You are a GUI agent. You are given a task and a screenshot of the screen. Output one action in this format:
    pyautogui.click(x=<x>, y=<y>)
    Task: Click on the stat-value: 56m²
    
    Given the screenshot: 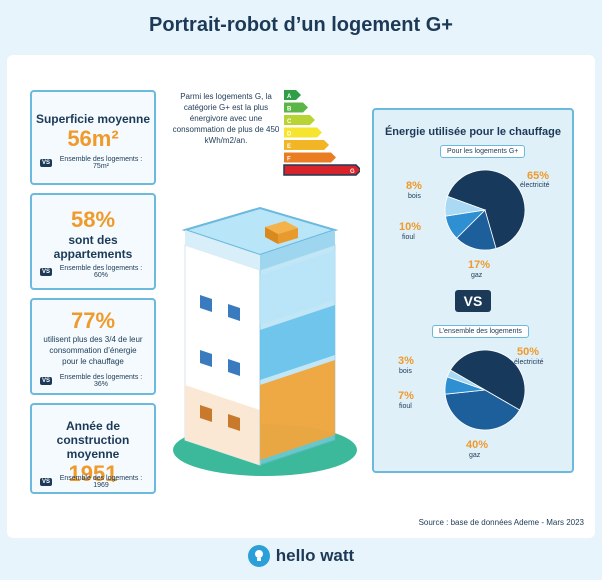 What is the action you would take?
    pyautogui.click(x=93, y=138)
    